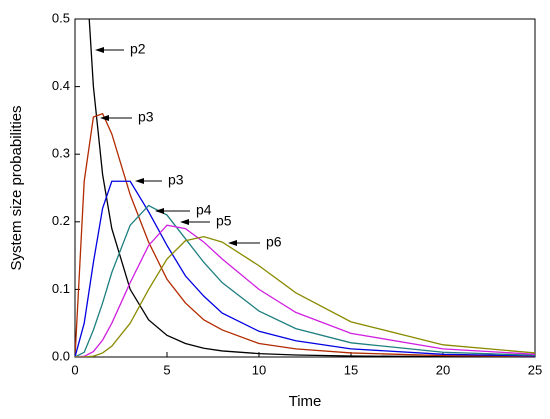 The height and width of the screenshot is (419, 550). I want to click on x-tick-label: 10, so click(259, 369).